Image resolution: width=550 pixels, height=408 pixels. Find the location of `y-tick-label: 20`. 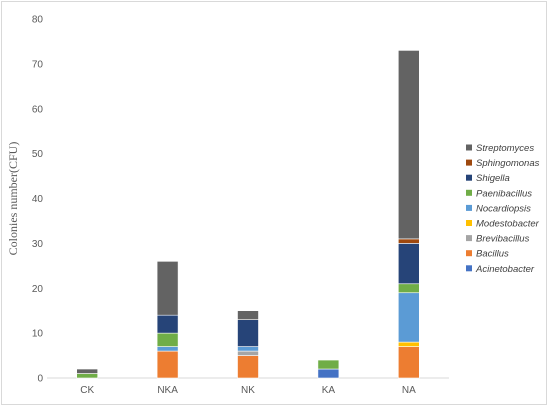

y-tick-label: 20 is located at coordinates (38, 289).